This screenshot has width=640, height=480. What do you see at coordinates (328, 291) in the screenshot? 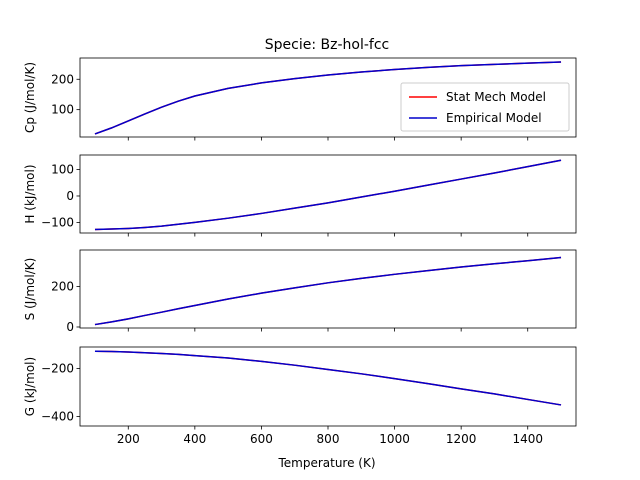
I see `series-line-empirical-model-s` at bounding box center [328, 291].